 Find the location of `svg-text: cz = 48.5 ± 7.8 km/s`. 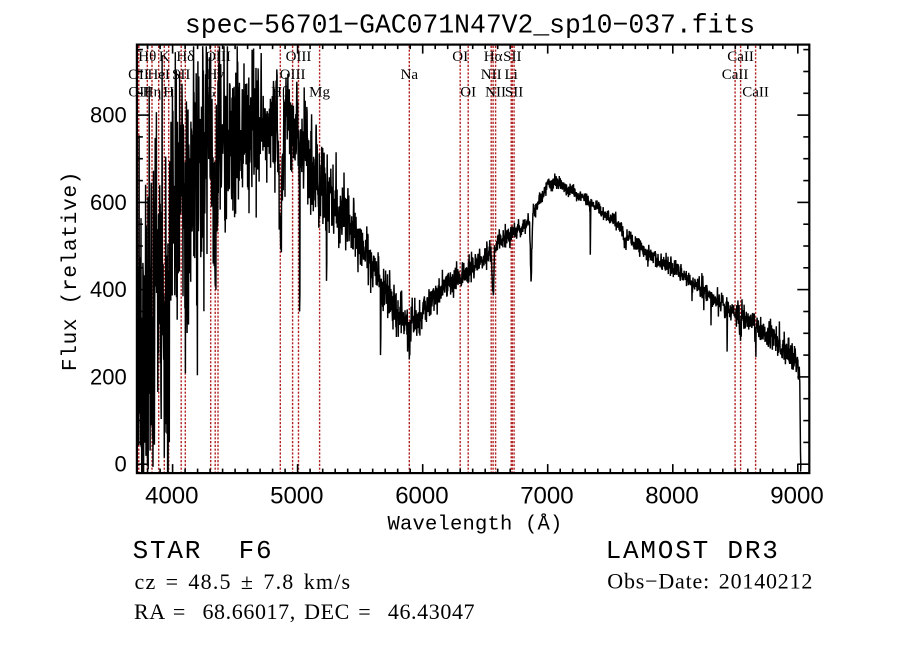

svg-text: cz = 48.5 ± 7.8 km/s is located at coordinates (243, 581).